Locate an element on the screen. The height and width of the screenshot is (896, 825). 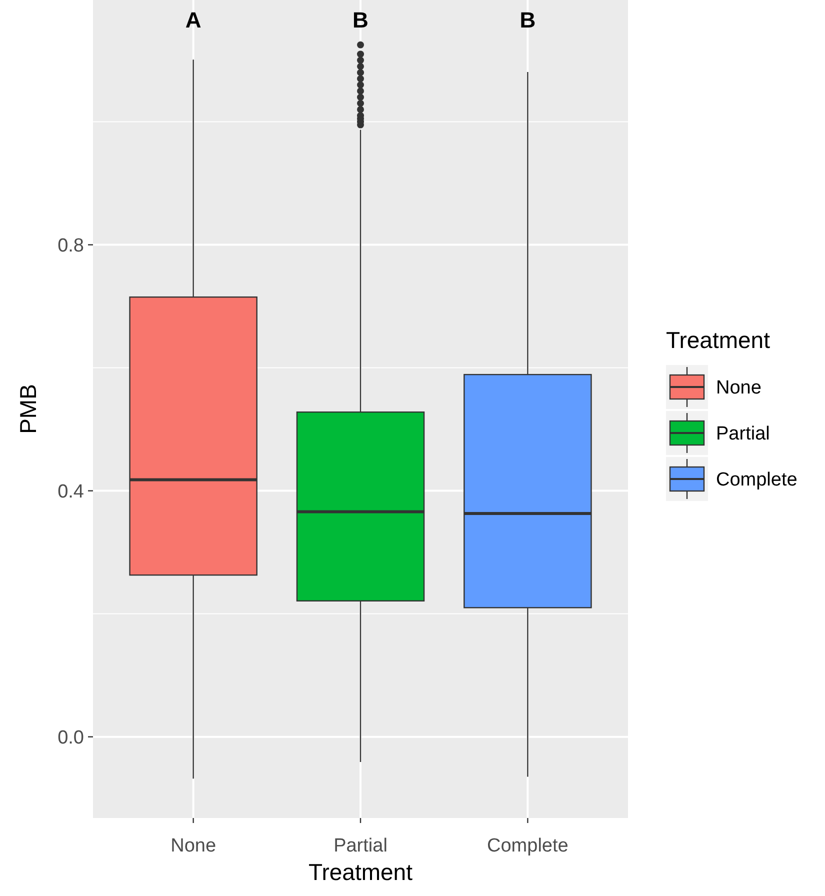
y-tick-label: 0.0 is located at coordinates (71, 737).